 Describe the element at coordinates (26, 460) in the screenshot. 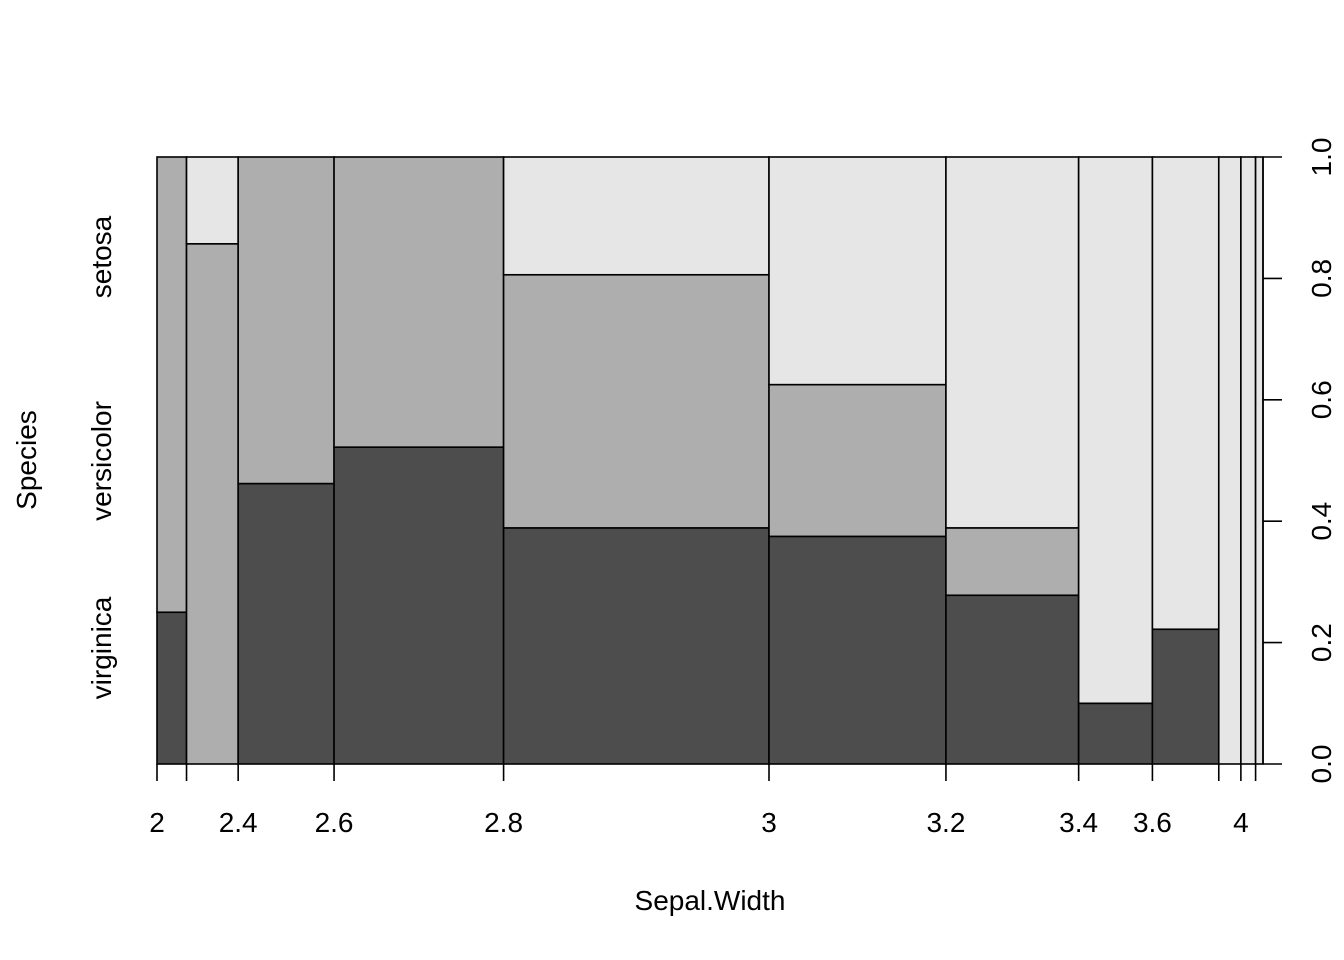

I see `y-axis-title: Species` at that location.